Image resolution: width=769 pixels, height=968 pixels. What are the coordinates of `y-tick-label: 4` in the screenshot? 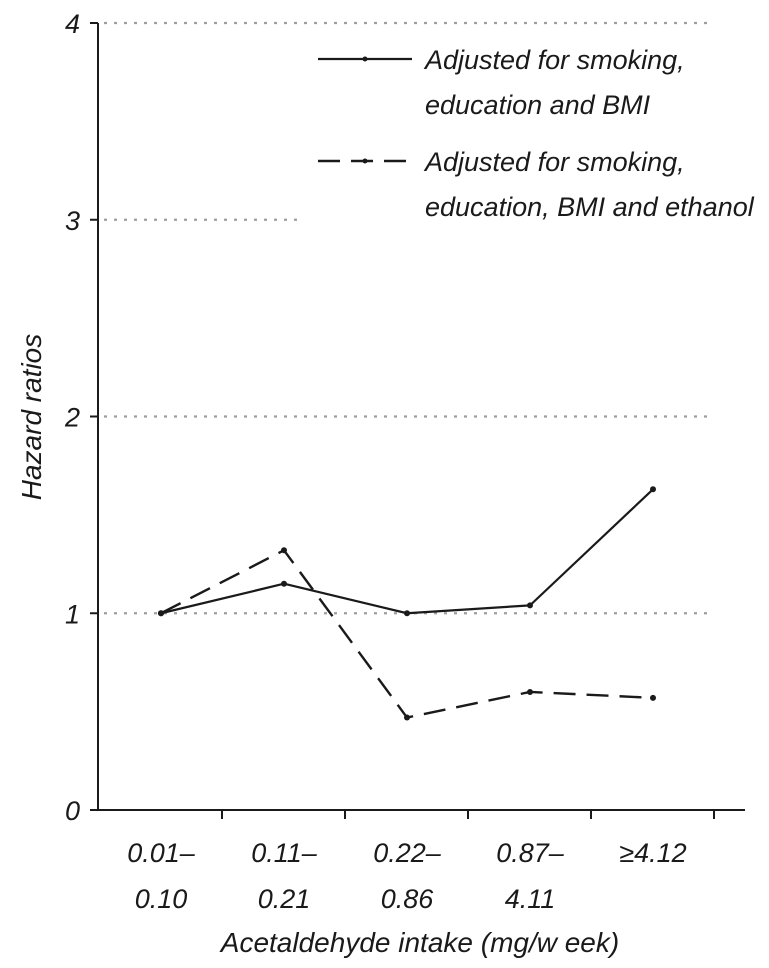 It's located at (72, 24).